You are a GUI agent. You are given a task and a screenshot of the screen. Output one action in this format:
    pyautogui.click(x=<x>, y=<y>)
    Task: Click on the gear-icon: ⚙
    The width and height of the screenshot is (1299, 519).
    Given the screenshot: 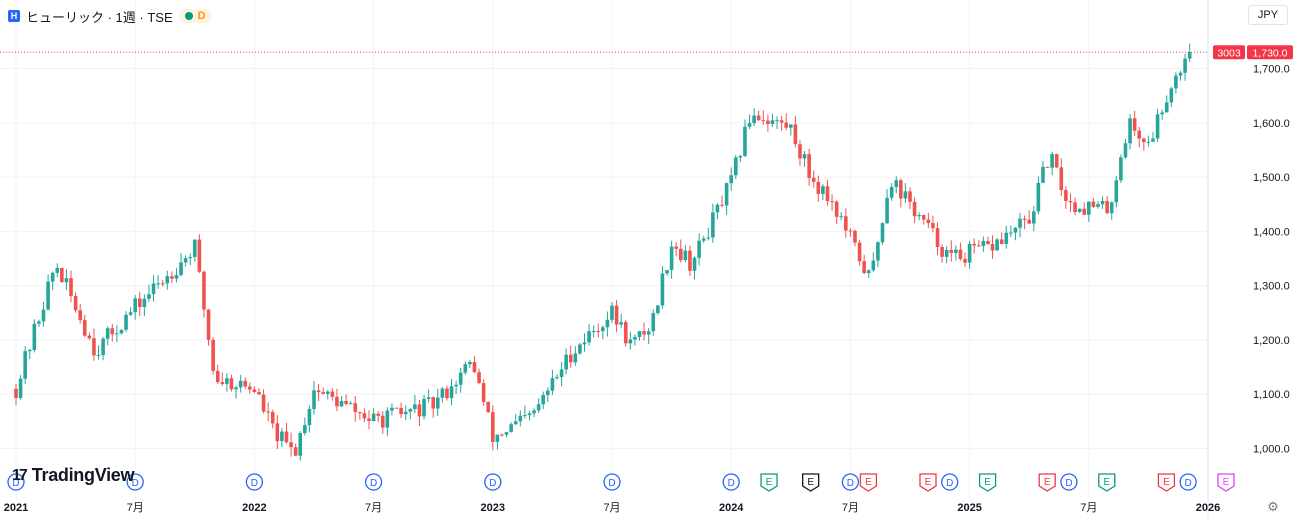 What is the action you would take?
    pyautogui.click(x=1273, y=506)
    